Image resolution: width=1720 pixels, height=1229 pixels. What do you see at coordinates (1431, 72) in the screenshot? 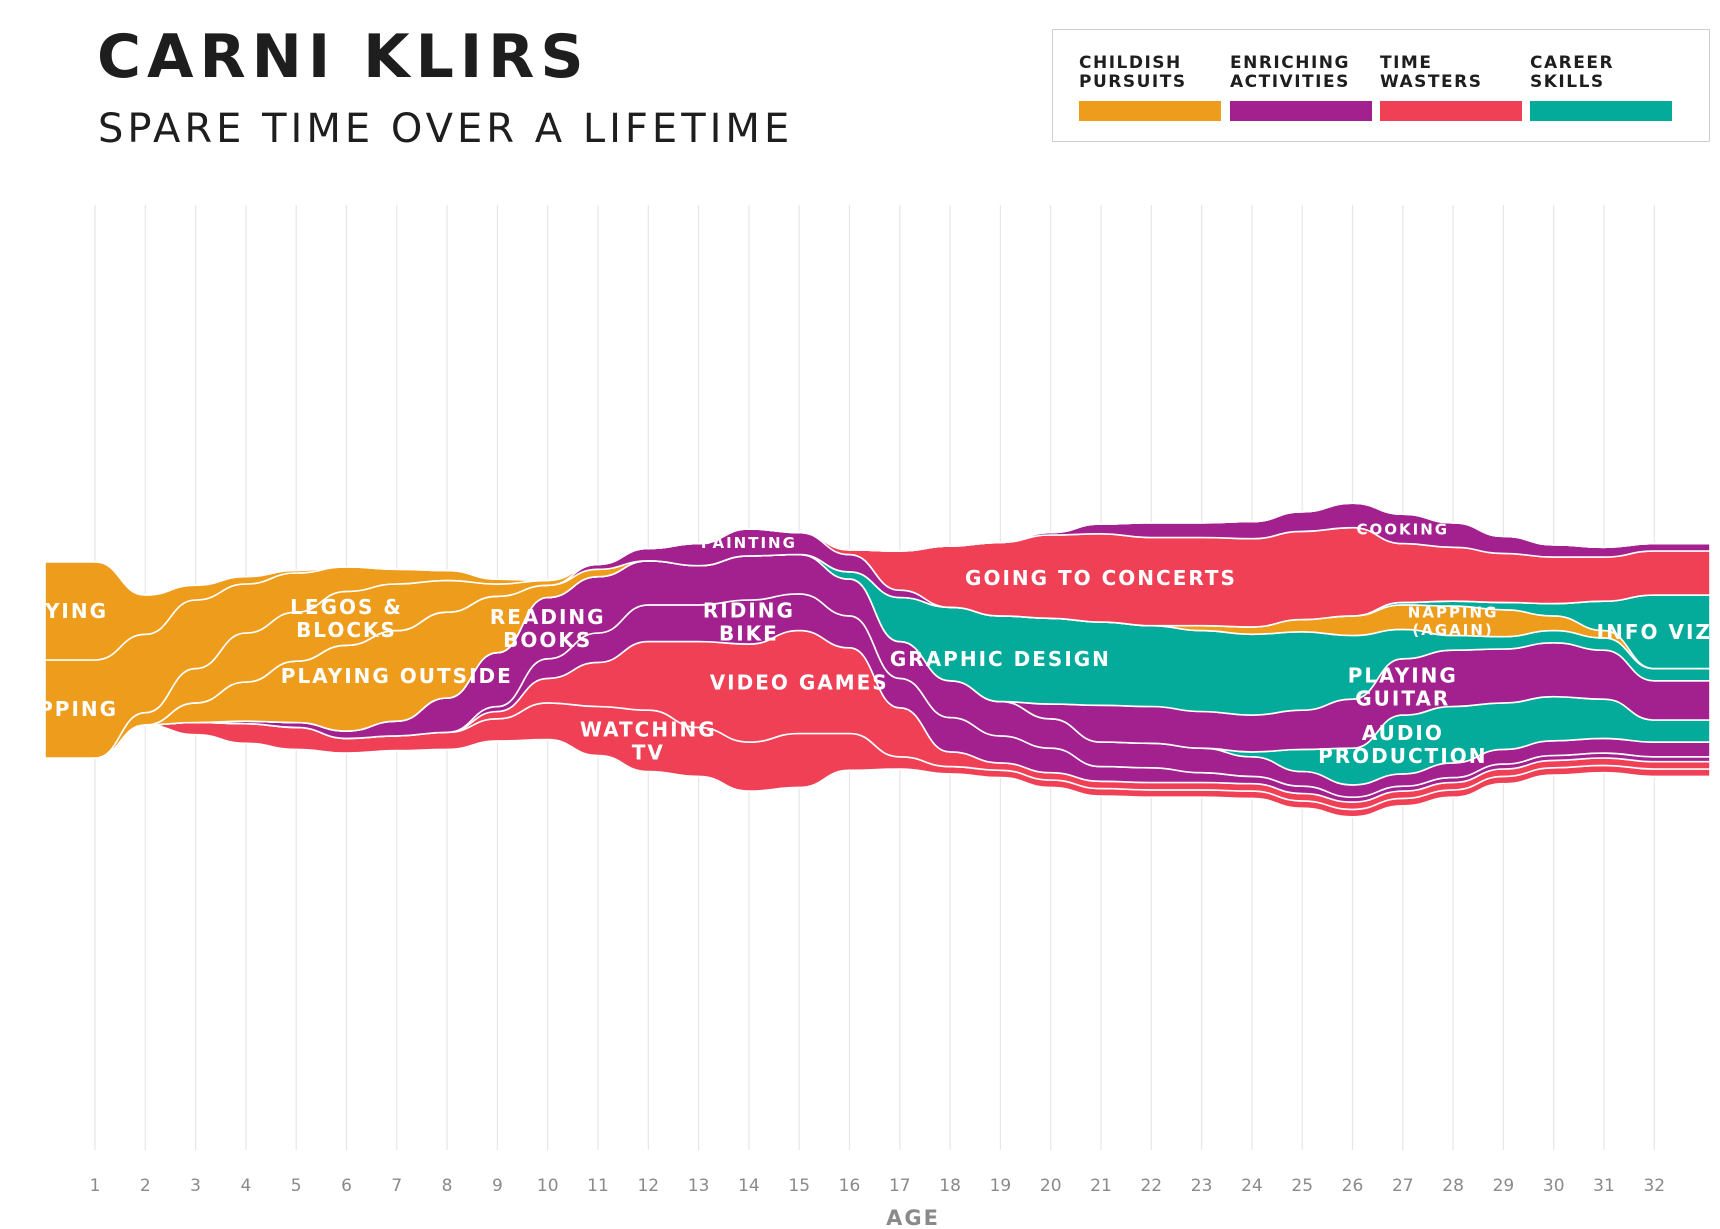
I see `legend-label: TIME WASTERS` at bounding box center [1431, 72].